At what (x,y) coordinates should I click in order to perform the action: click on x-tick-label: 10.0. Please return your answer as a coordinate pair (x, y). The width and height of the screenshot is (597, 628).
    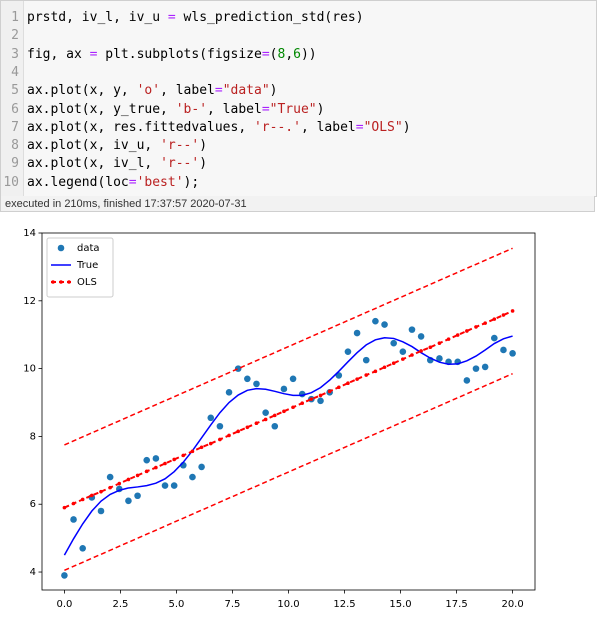
    Looking at the image, I should click on (288, 604).